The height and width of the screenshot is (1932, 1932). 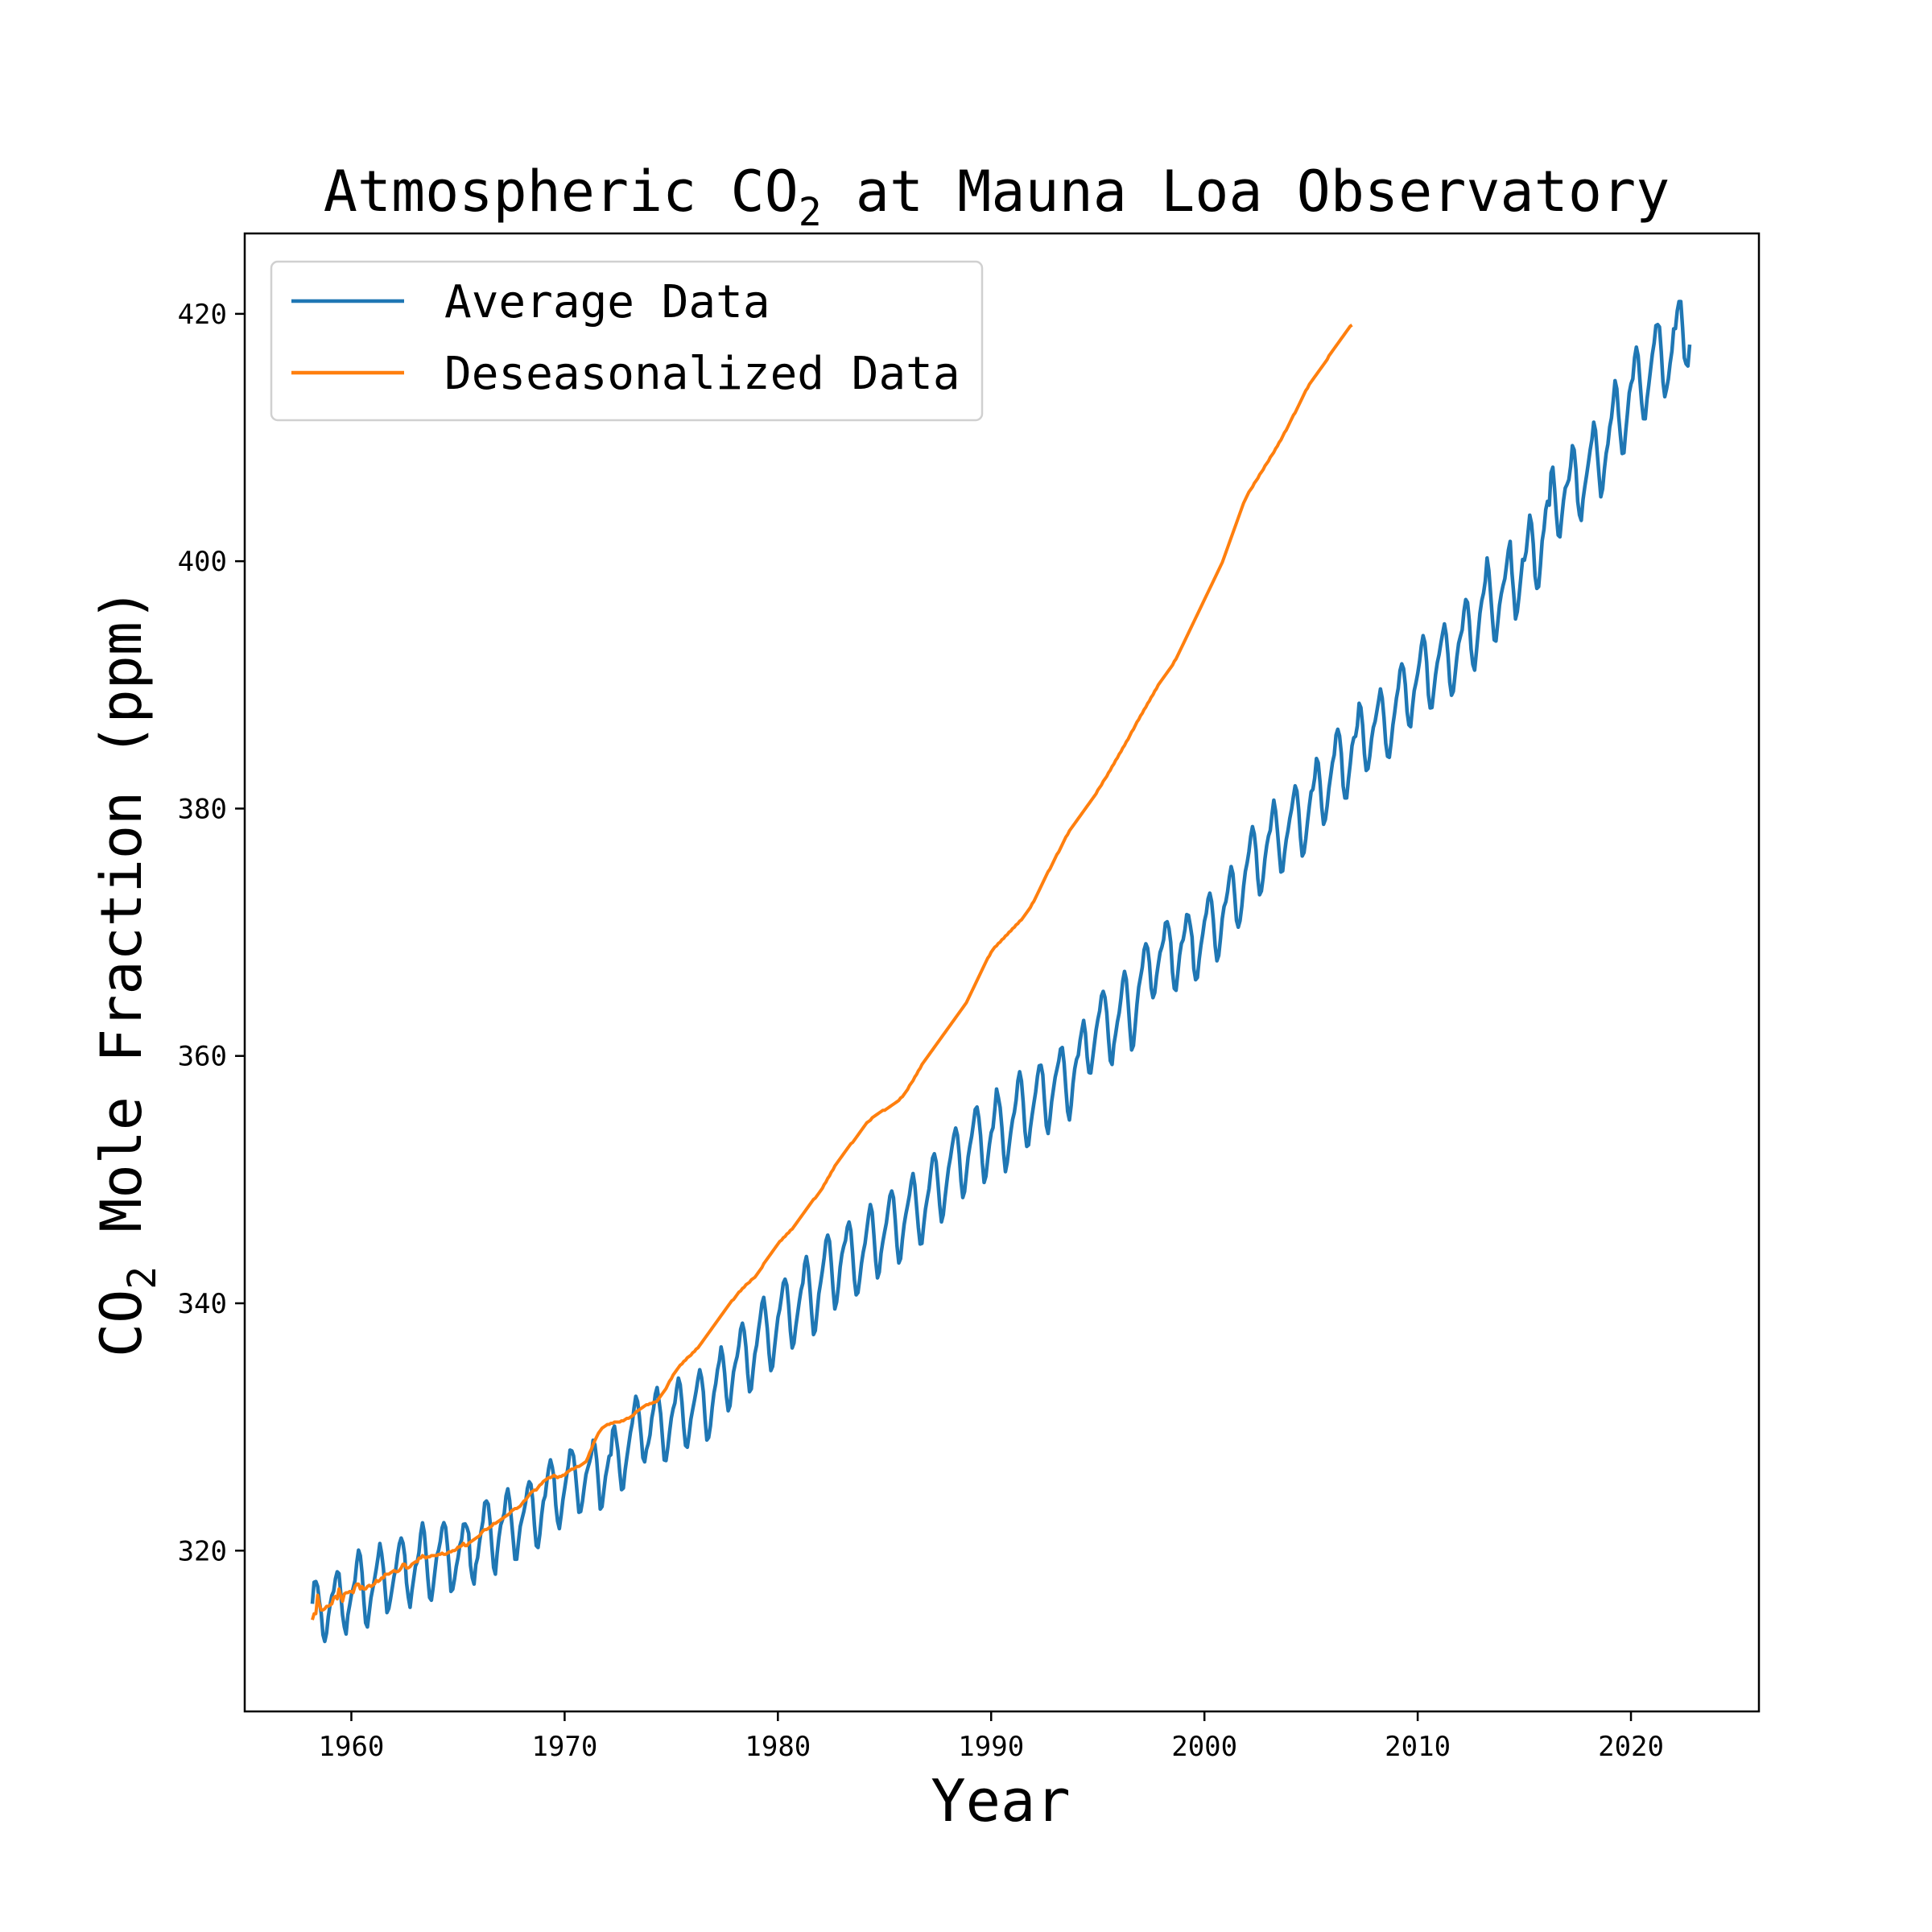 What do you see at coordinates (202, 315) in the screenshot?
I see `y-tick-label: 420` at bounding box center [202, 315].